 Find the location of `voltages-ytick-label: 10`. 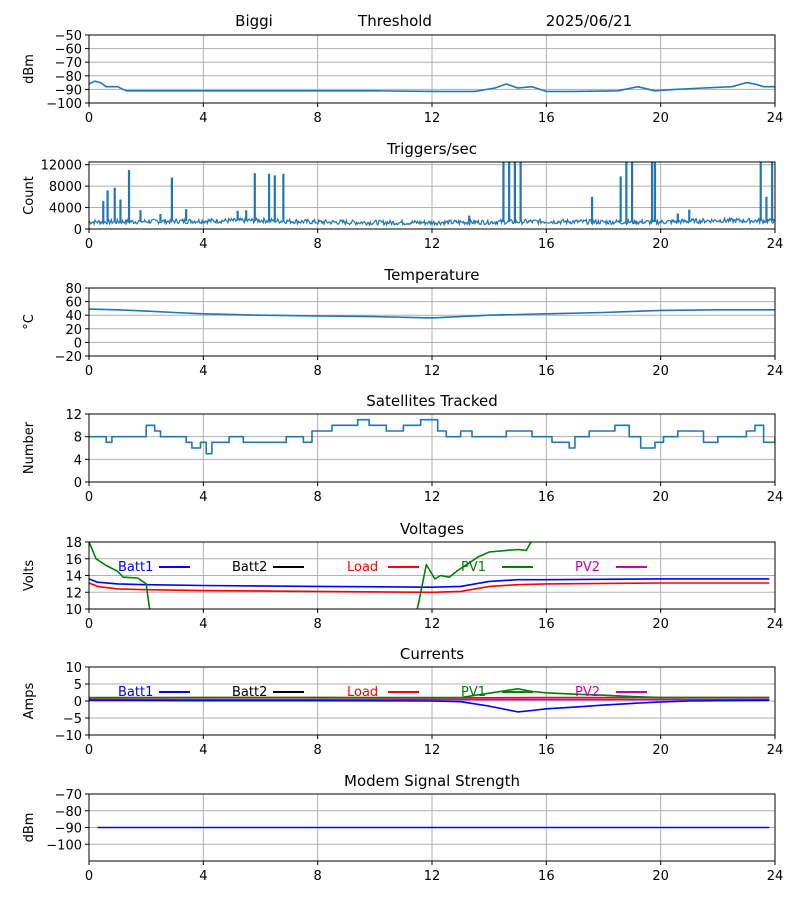

voltages-ytick-label: 10 is located at coordinates (73, 610).